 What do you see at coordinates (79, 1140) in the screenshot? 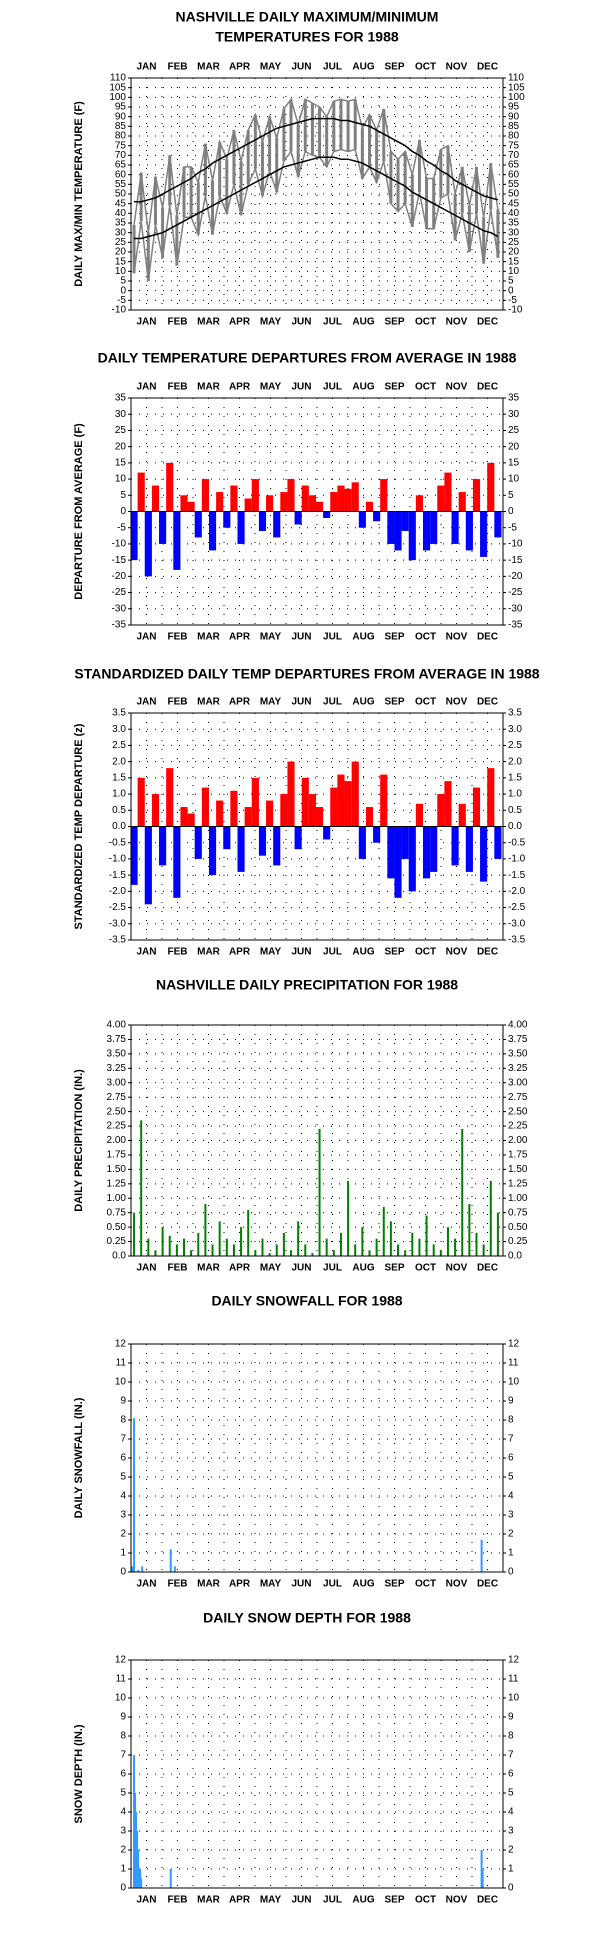
I see `y-axis-label: DAILY PRECIPITATION (IN.)` at bounding box center [79, 1140].